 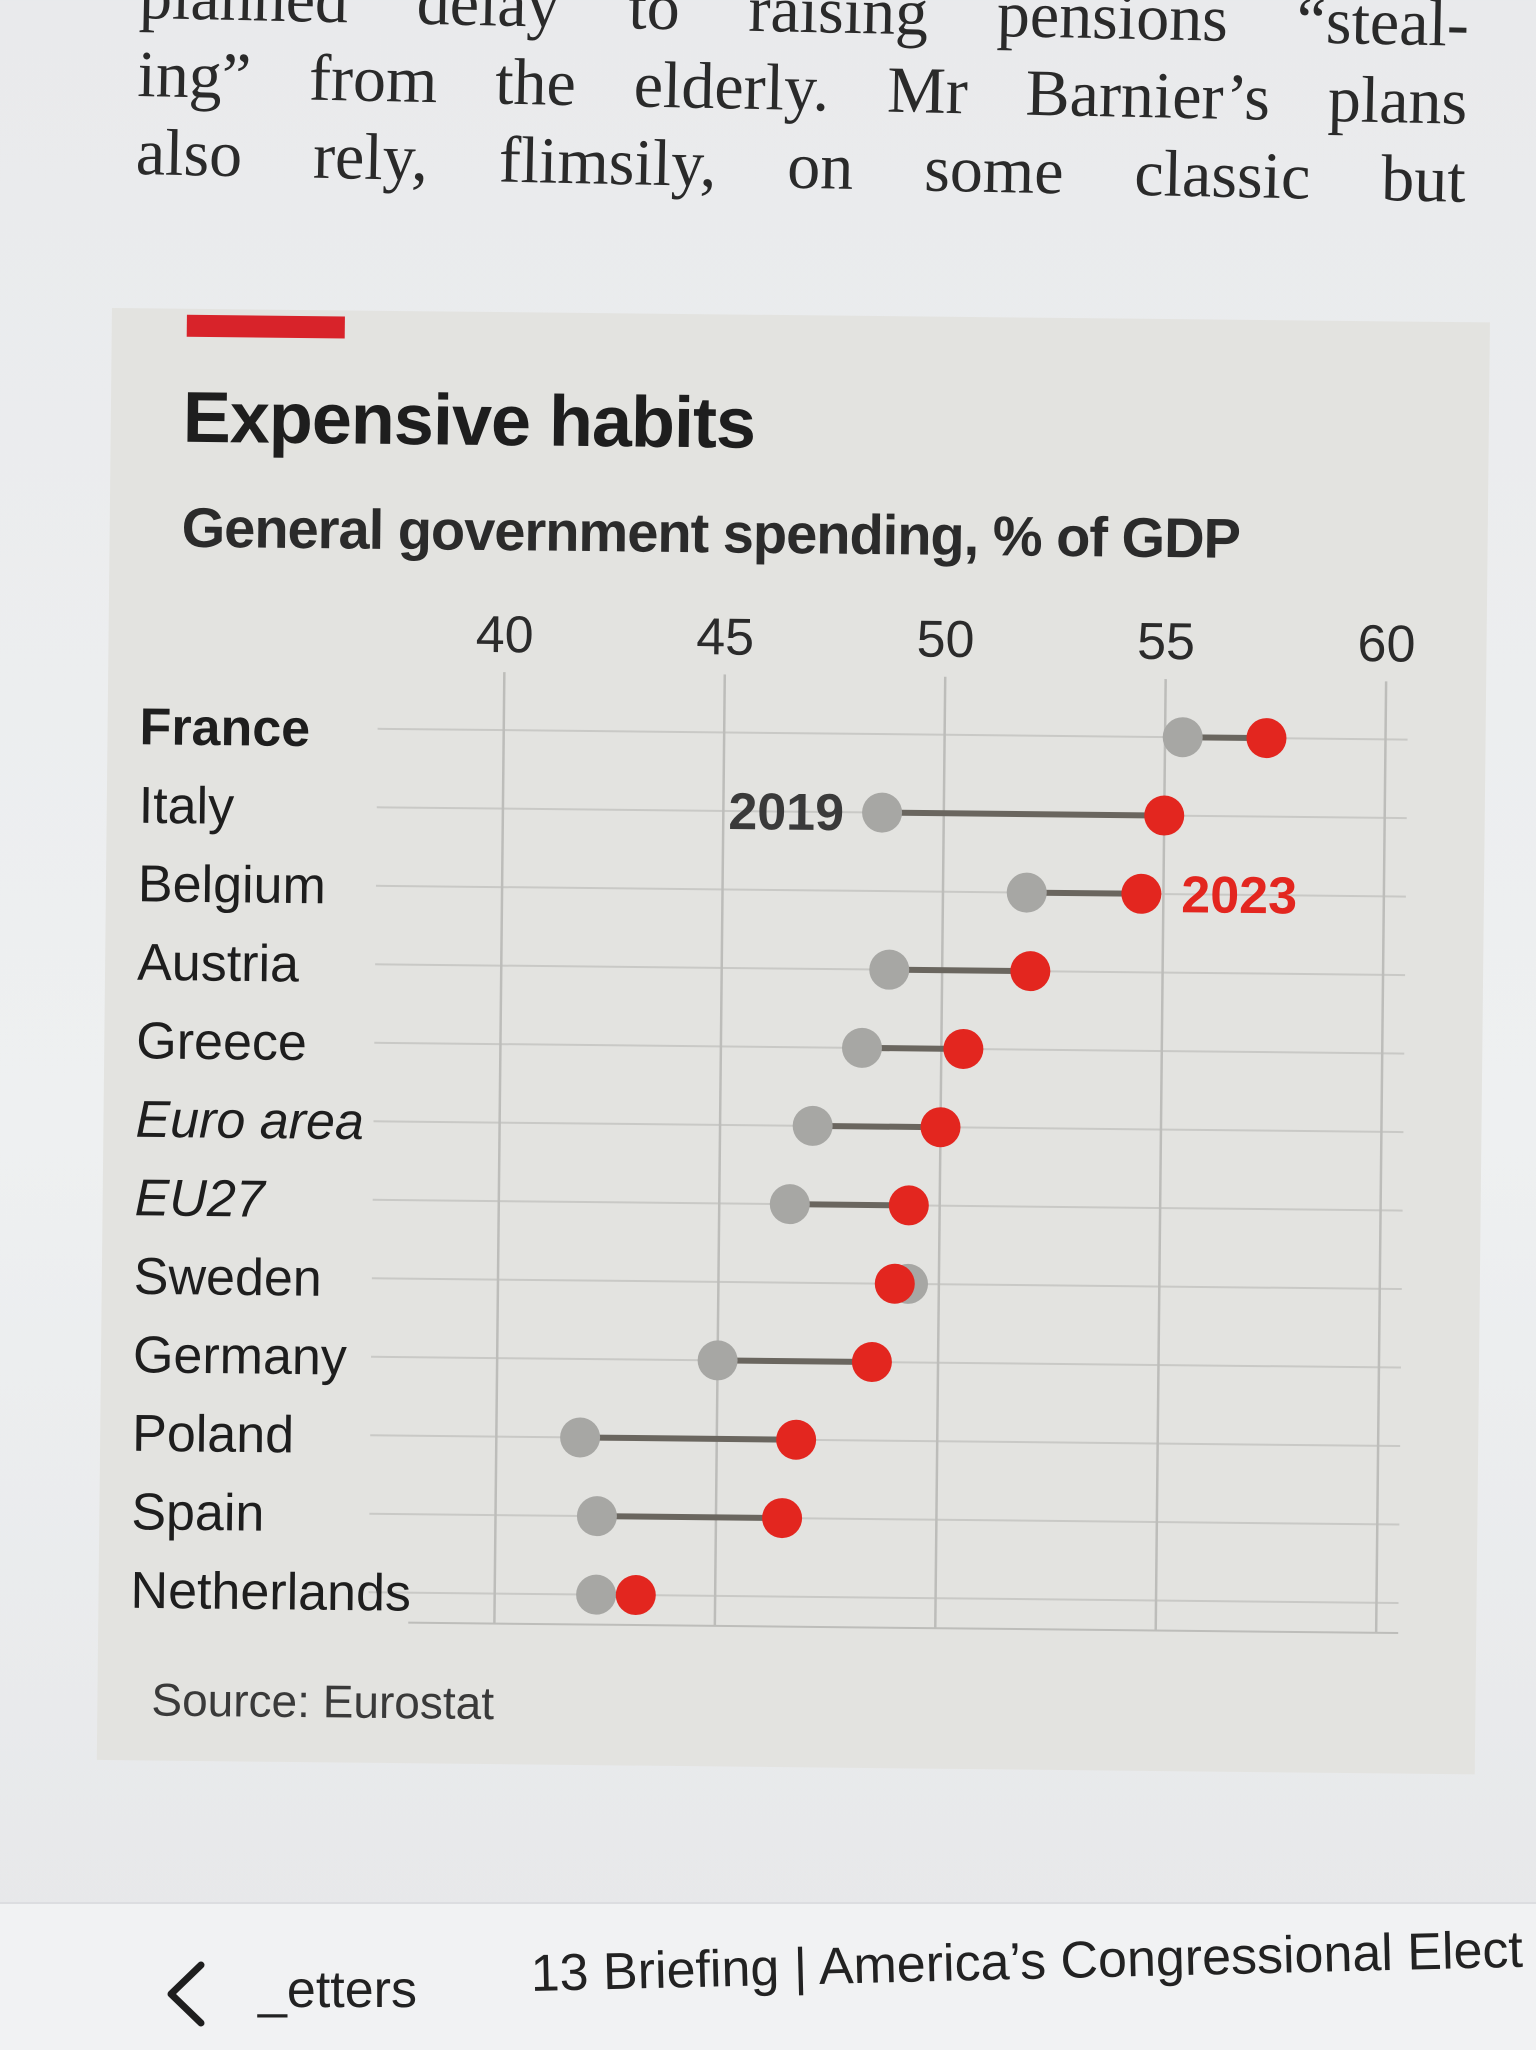 What do you see at coordinates (505, 635) in the screenshot?
I see `x-tick-label: 40` at bounding box center [505, 635].